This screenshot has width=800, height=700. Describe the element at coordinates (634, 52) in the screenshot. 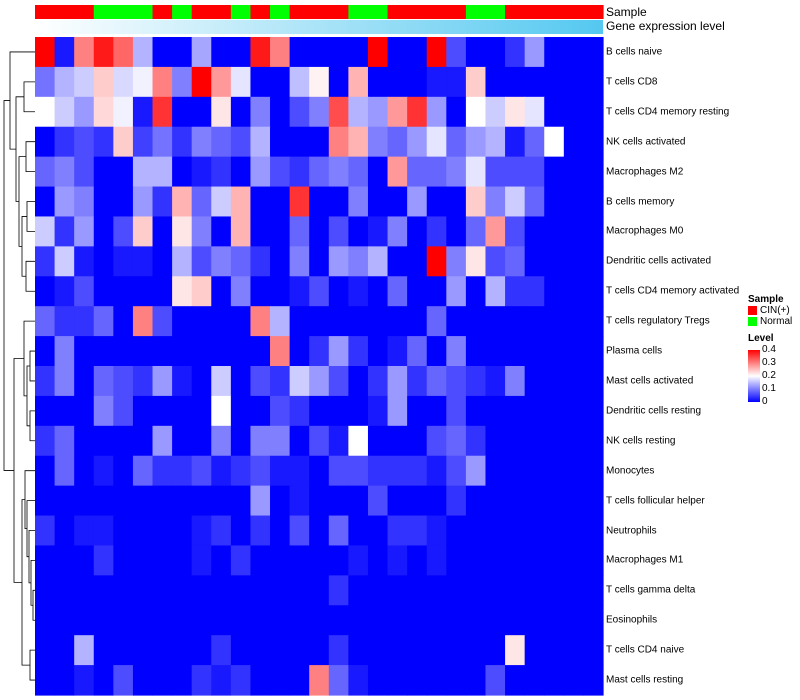

I see `row-label: B cells naive` at that location.